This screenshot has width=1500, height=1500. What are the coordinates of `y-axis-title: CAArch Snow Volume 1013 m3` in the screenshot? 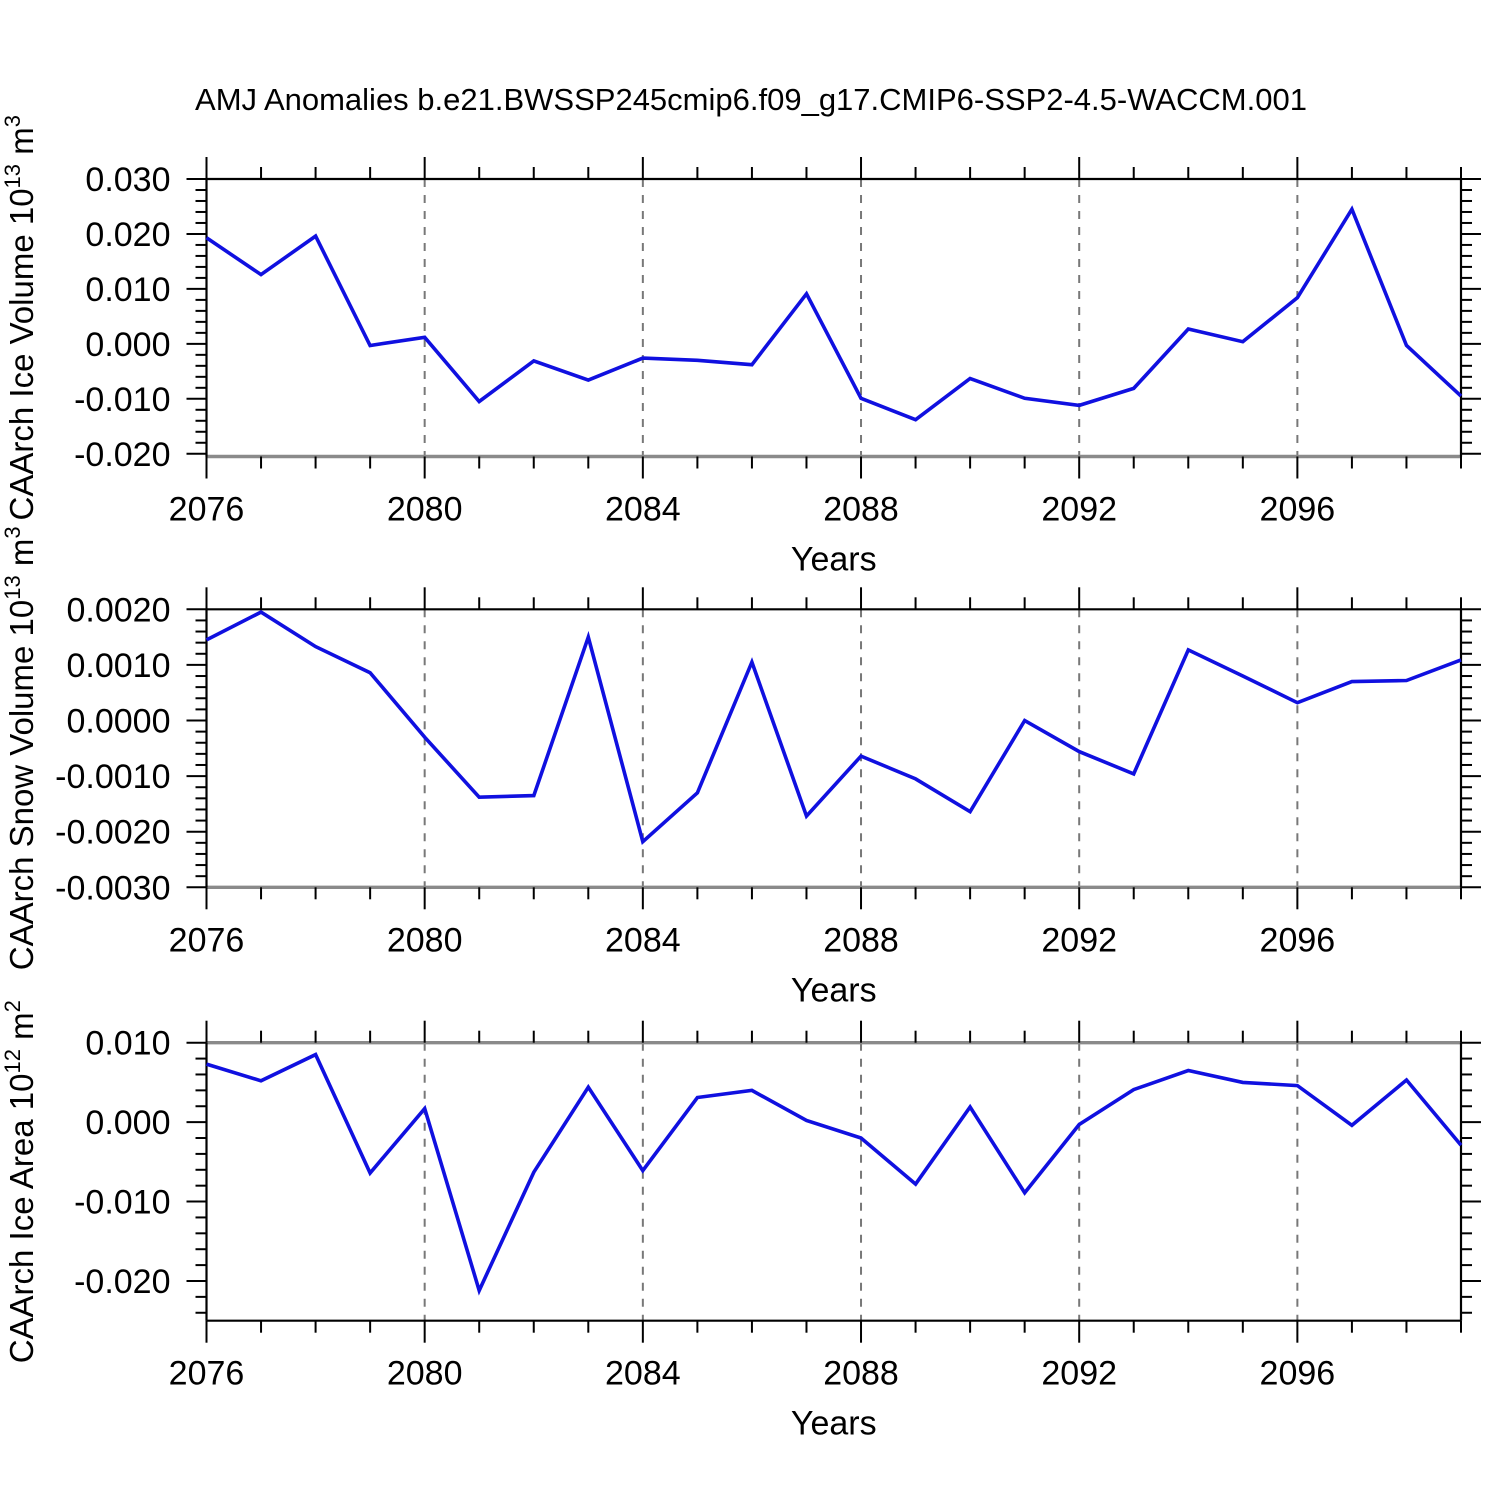 It's located at (20, 748).